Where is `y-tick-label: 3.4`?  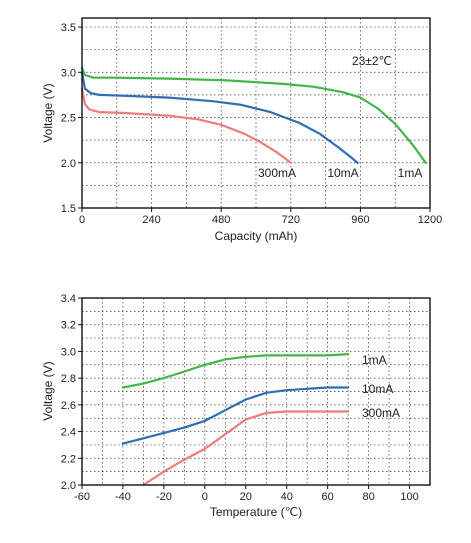
y-tick-label: 3.4 is located at coordinates (68, 299).